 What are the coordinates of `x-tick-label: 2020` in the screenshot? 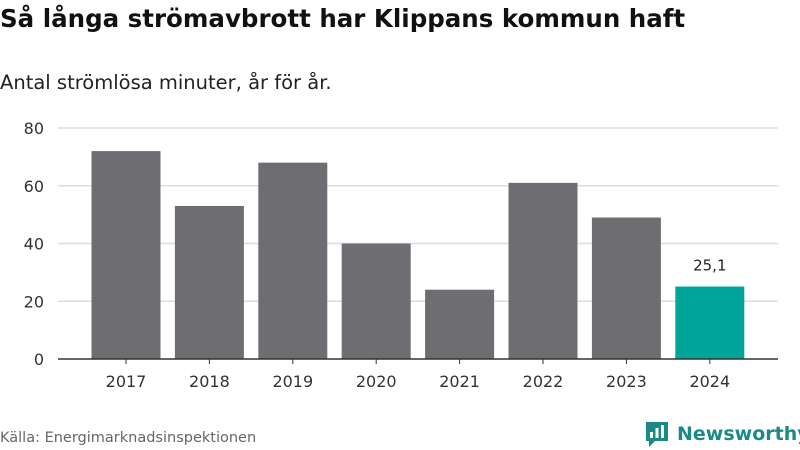 It's located at (376, 381).